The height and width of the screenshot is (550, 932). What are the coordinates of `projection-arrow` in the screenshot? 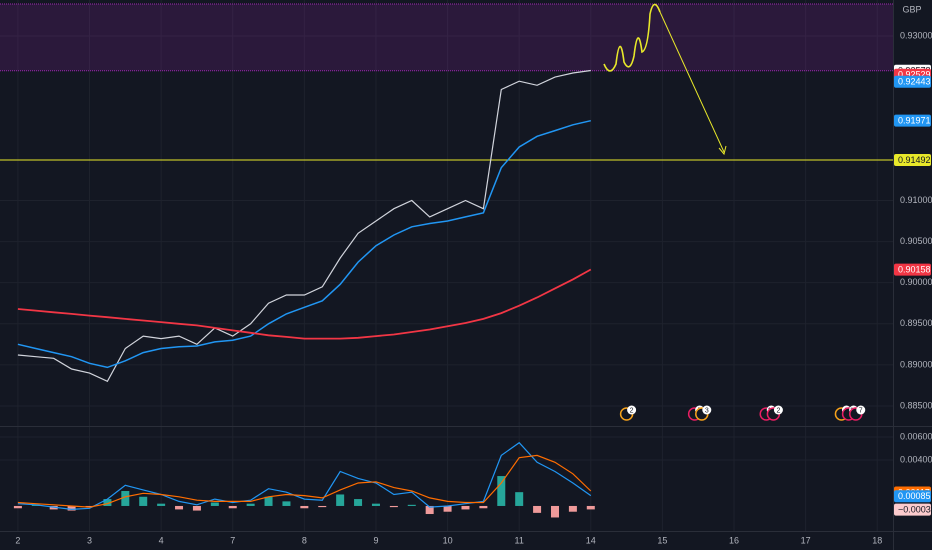 It's located at (692, 82).